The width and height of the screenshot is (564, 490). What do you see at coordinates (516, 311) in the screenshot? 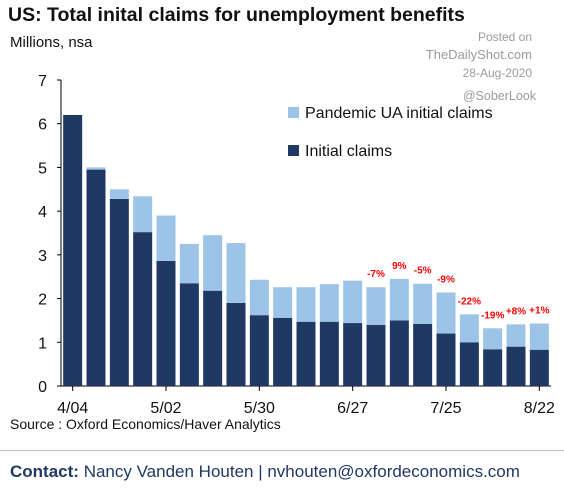
I see `pct-change-label: +8%` at bounding box center [516, 311].